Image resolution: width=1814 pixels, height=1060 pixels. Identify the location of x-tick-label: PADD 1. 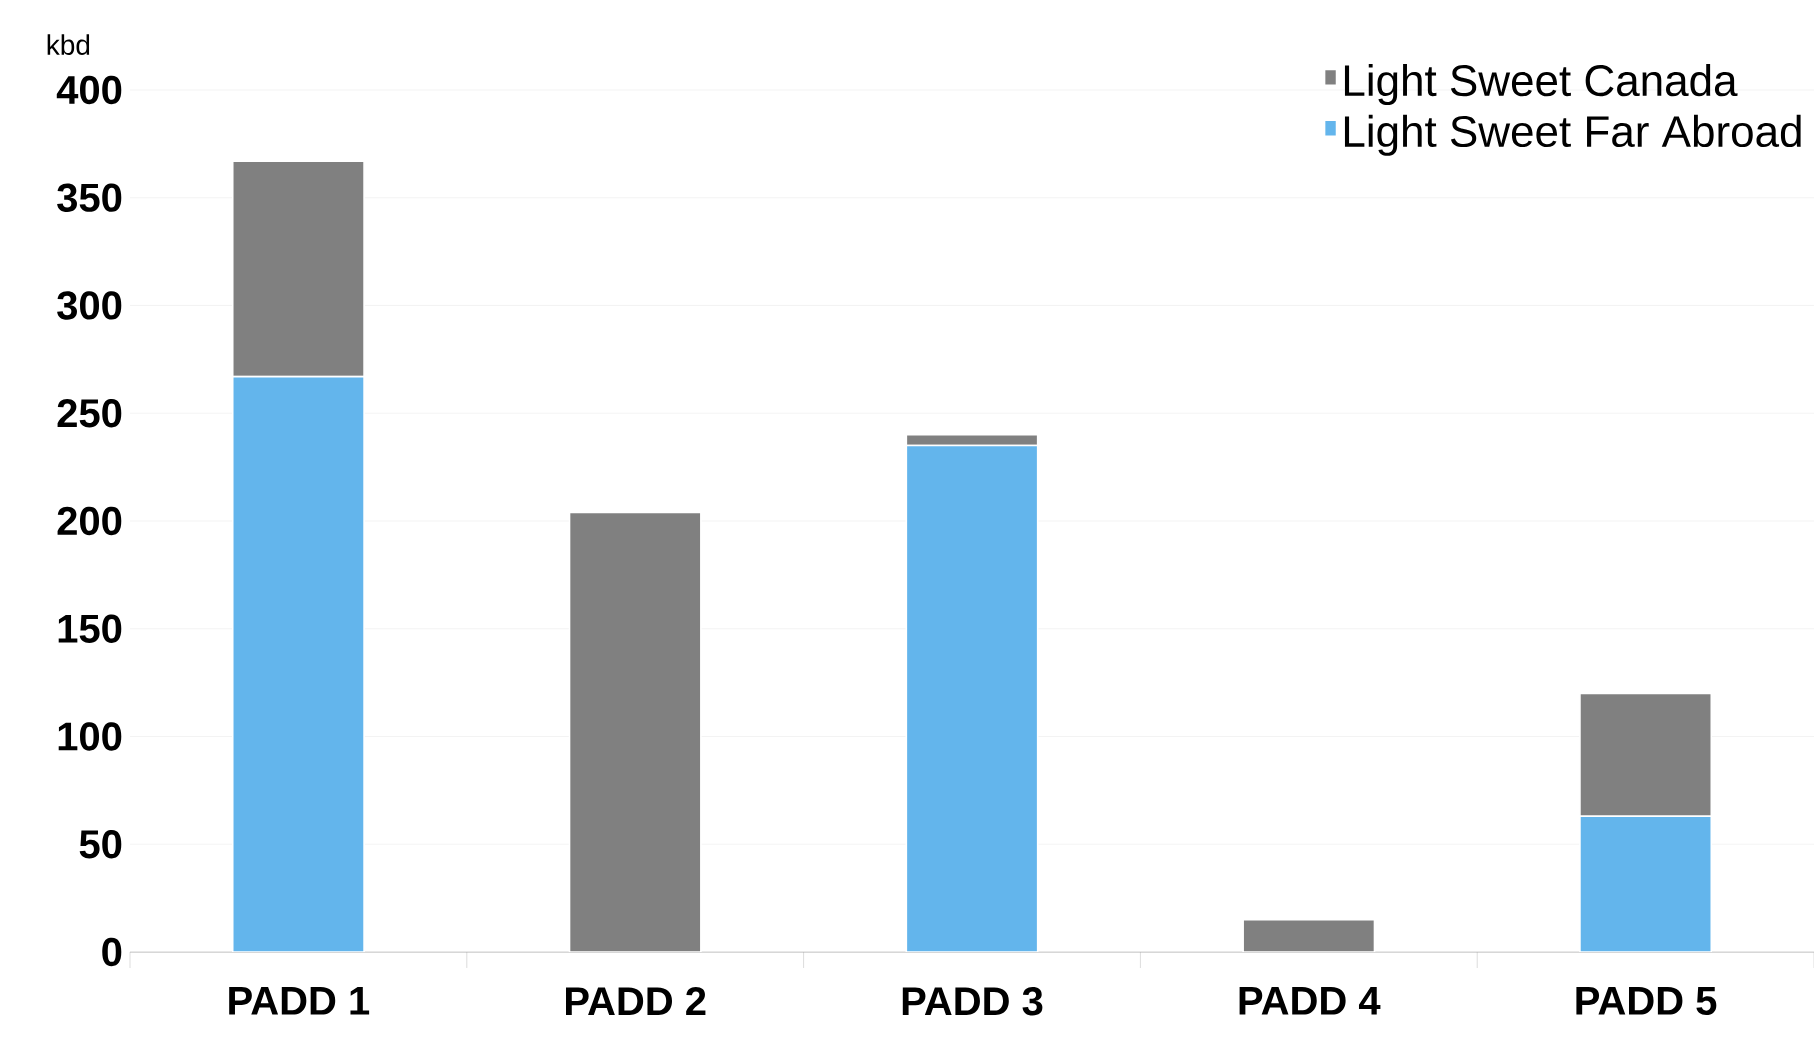
(299, 1001).